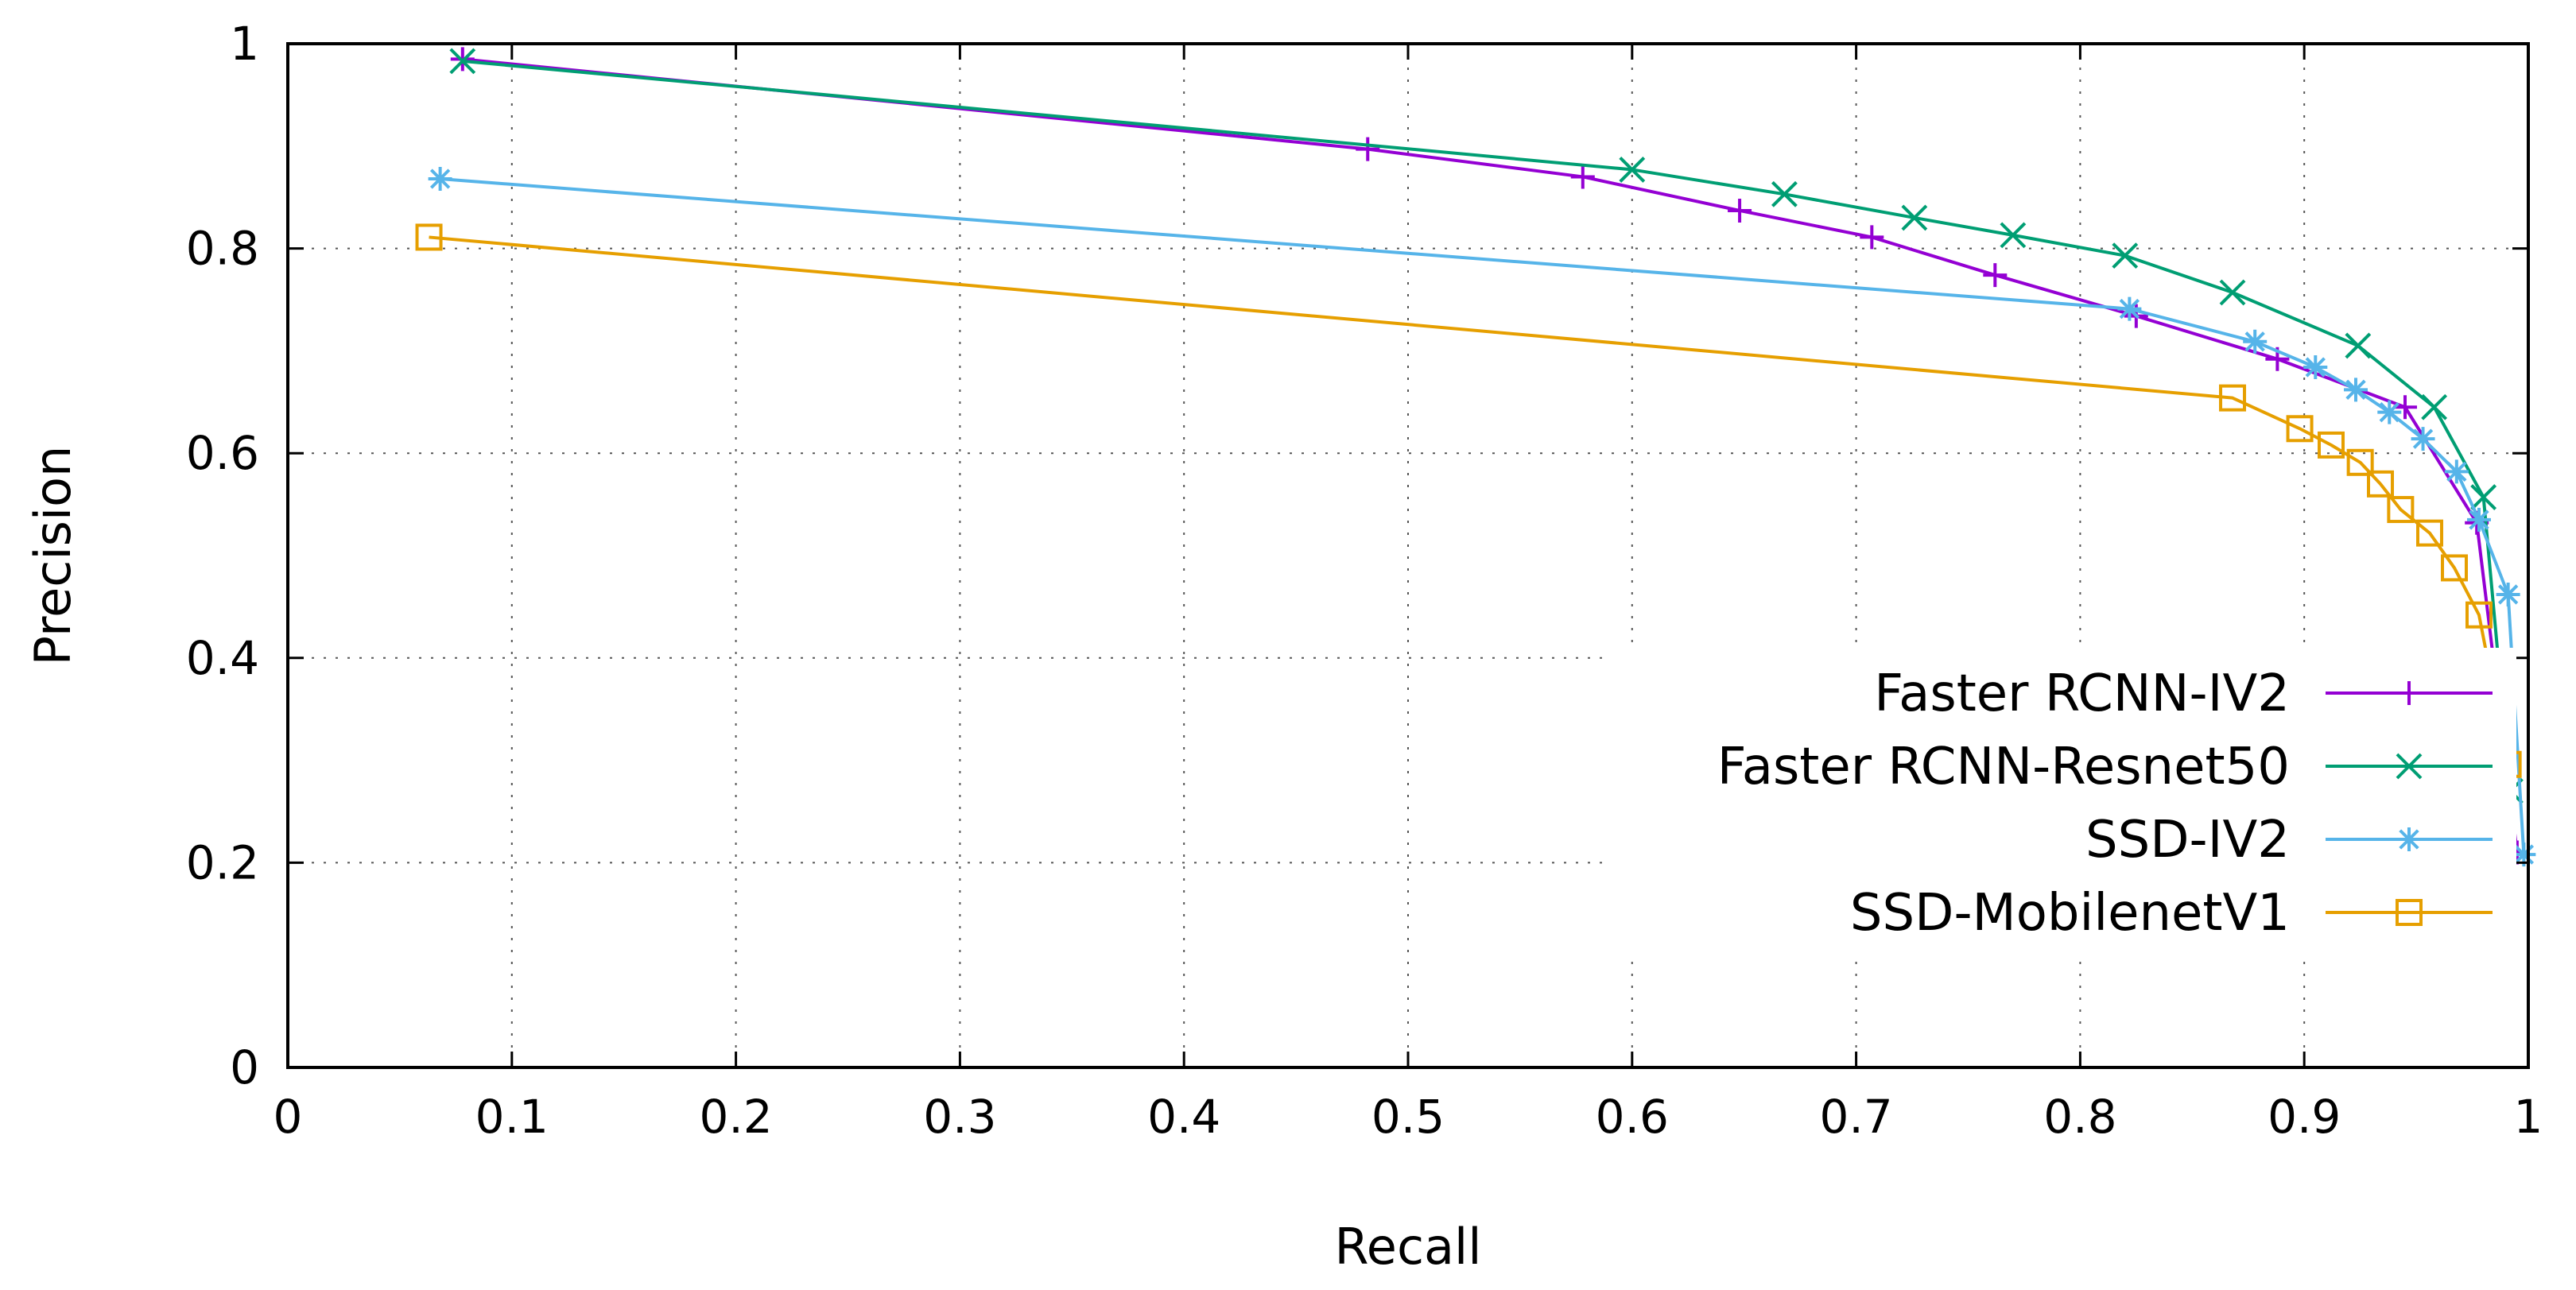 The height and width of the screenshot is (1290, 2576). What do you see at coordinates (222, 249) in the screenshot?
I see `y-tick-label: 0.8` at bounding box center [222, 249].